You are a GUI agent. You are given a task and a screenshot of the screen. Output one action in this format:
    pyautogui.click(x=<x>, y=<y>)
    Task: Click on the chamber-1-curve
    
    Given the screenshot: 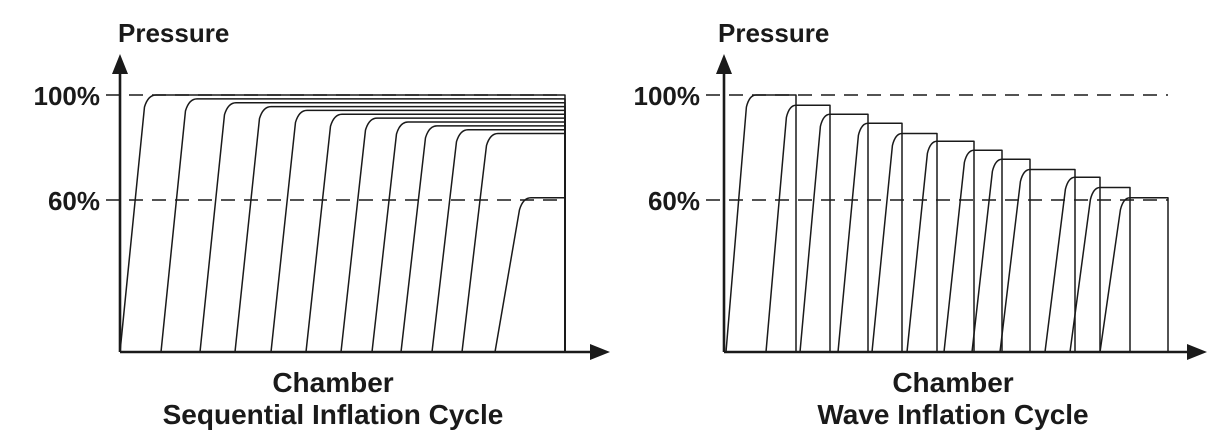 What is the action you would take?
    pyautogui.click(x=761, y=223)
    